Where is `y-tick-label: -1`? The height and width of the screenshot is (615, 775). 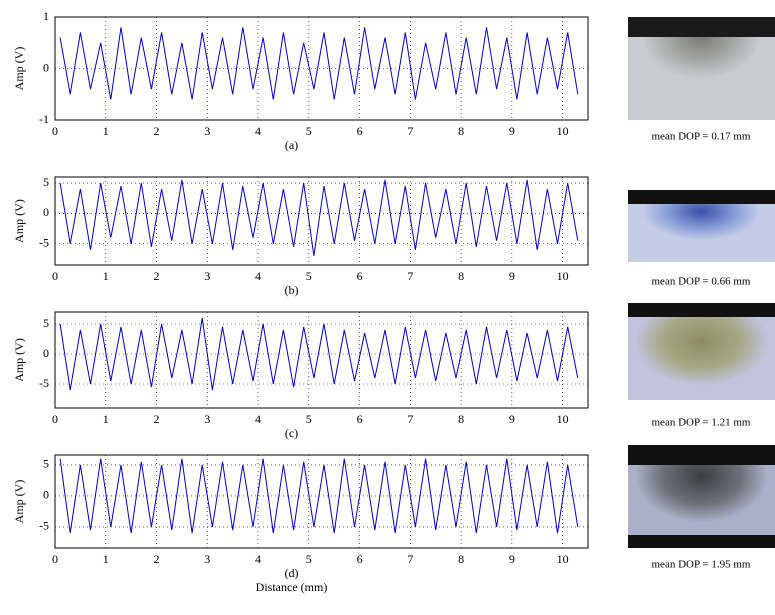
y-tick-label: -1 is located at coordinates (44, 119).